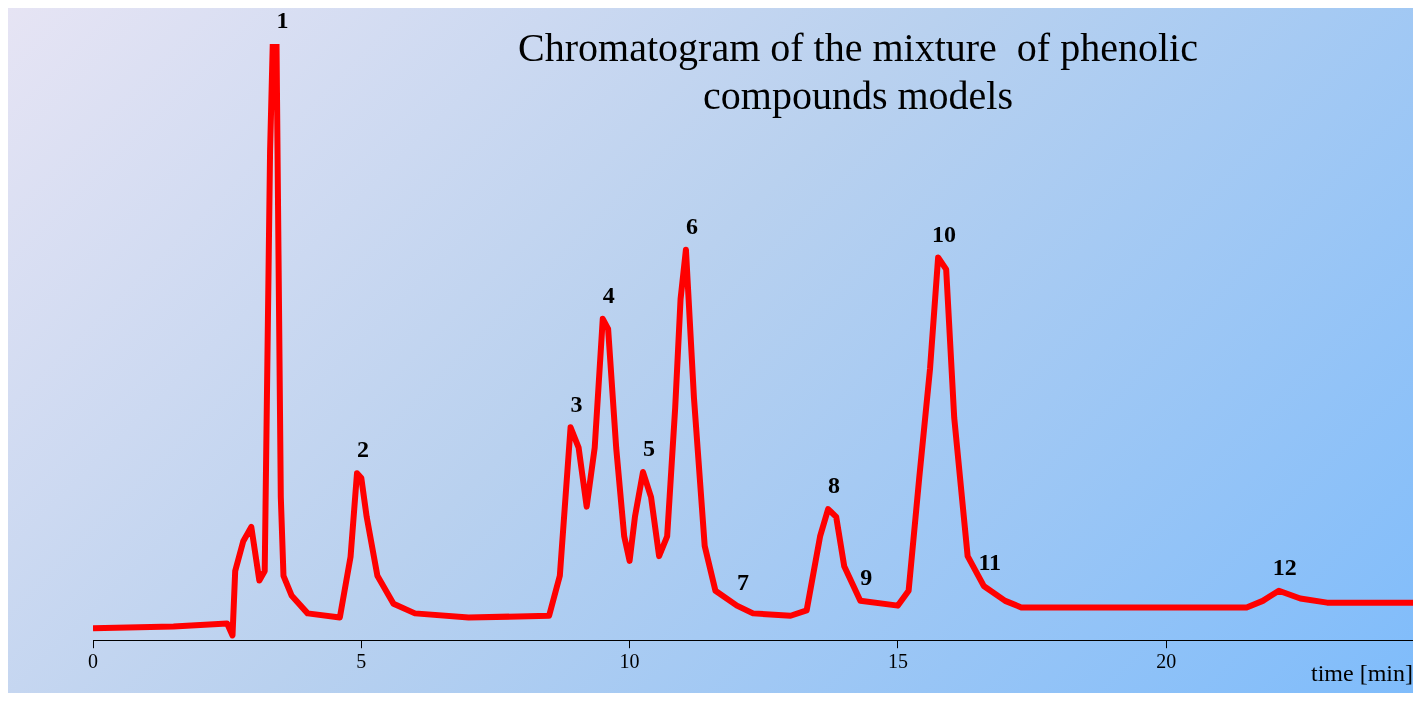 The image size is (1421, 701). I want to click on text: compounds models, so click(858, 95).